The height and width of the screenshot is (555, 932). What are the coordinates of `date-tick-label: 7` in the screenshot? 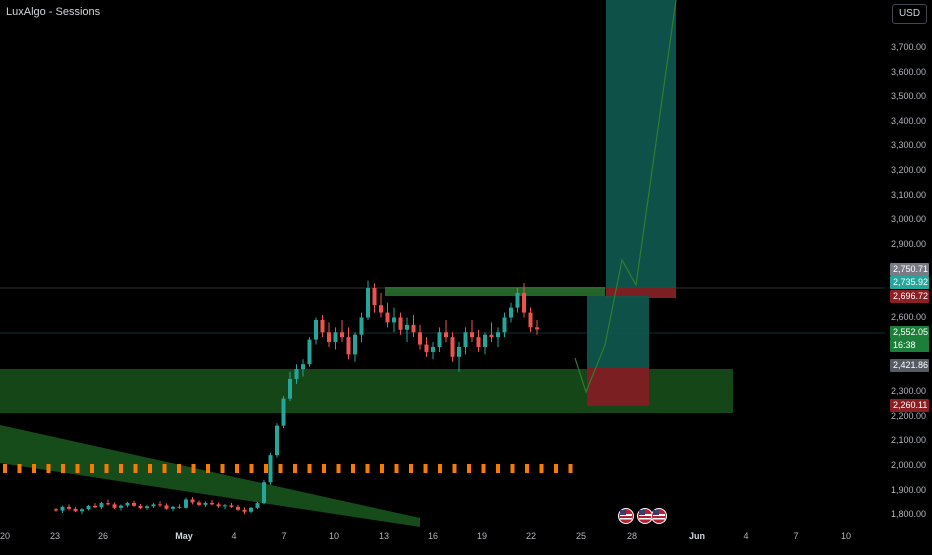 It's located at (796, 536).